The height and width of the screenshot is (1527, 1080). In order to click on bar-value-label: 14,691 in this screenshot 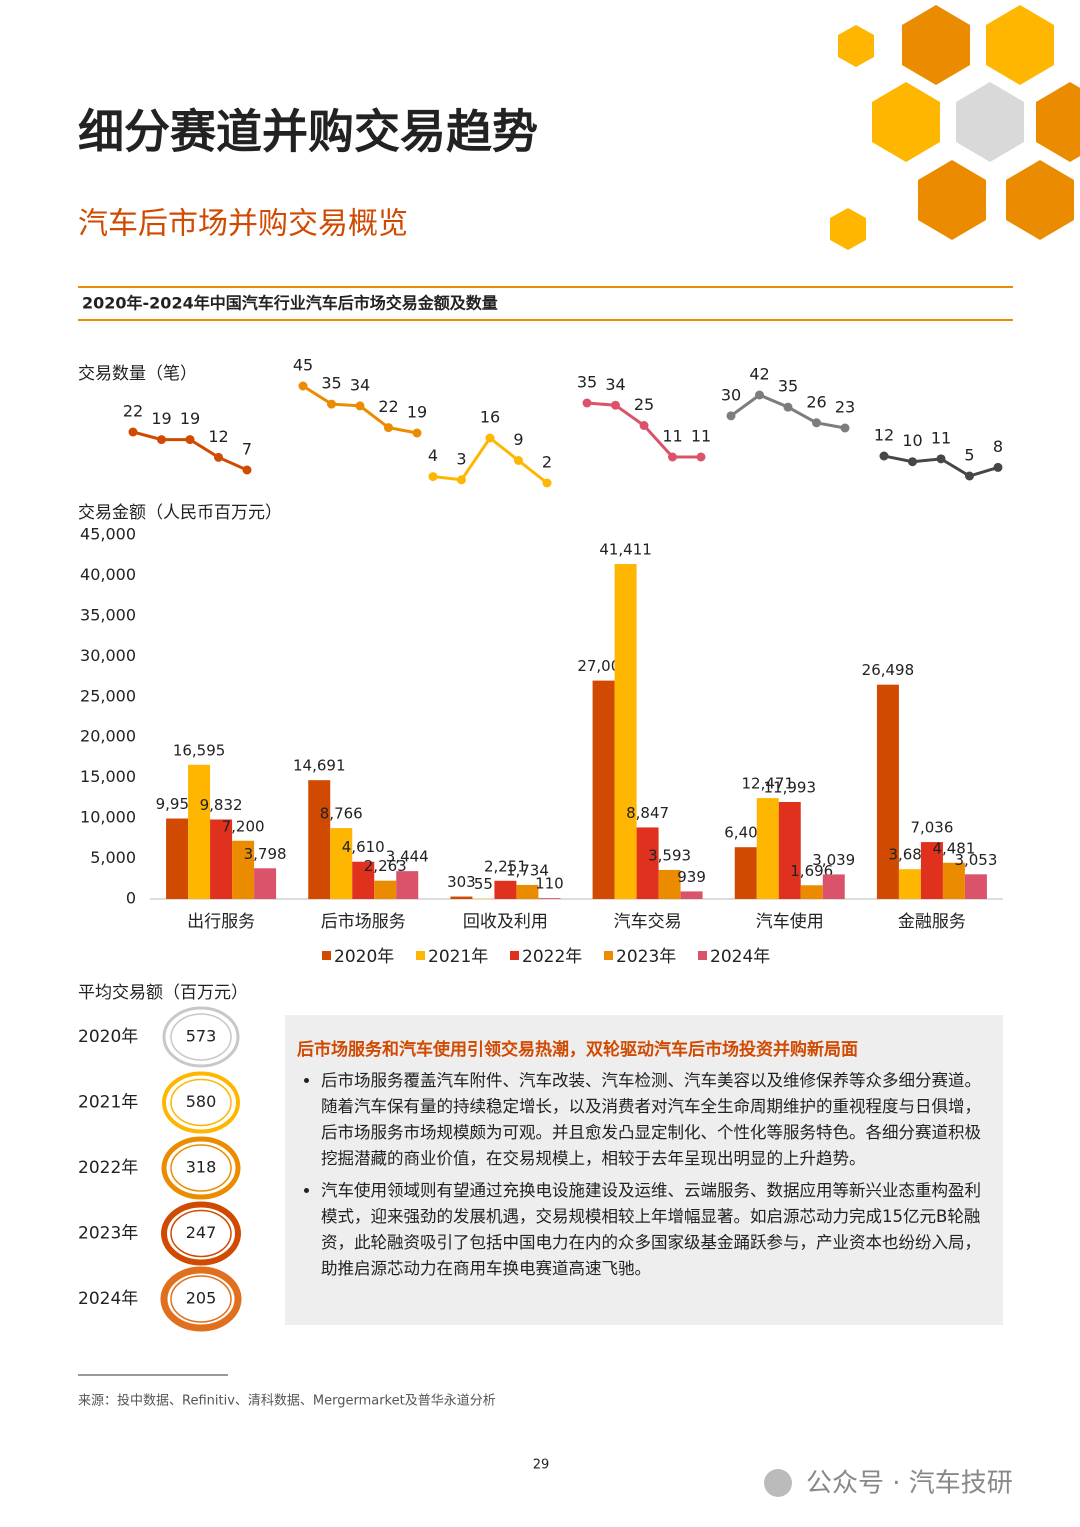, I will do `click(319, 766)`.